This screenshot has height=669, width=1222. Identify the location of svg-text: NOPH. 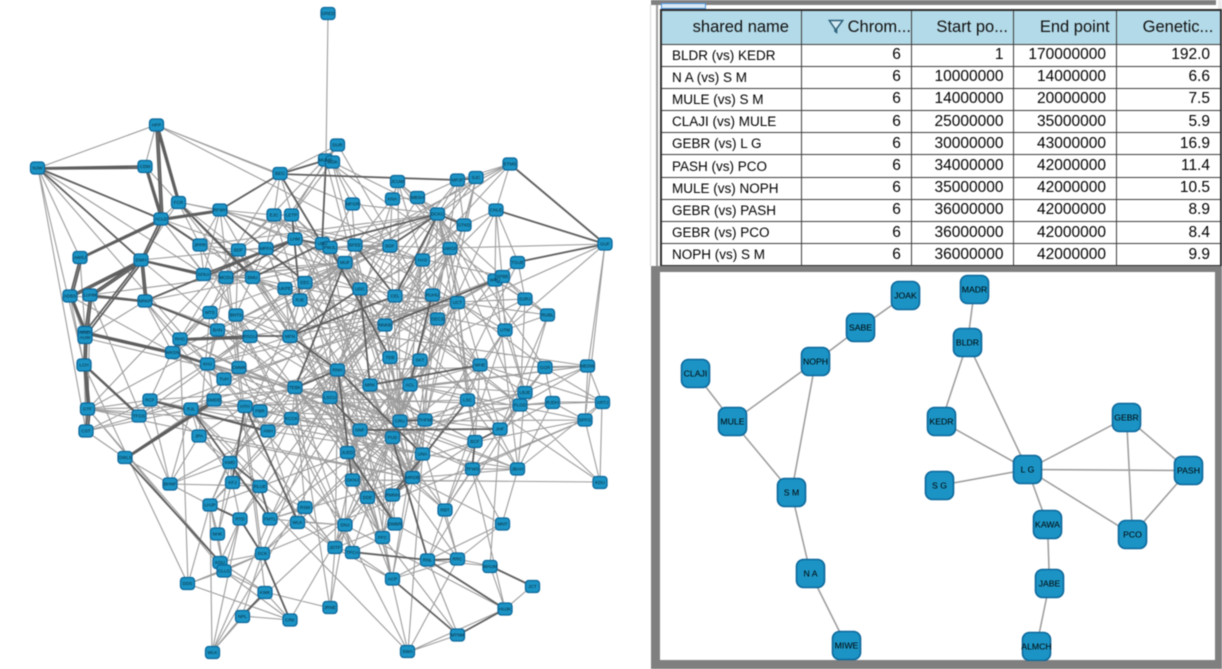
(815, 362).